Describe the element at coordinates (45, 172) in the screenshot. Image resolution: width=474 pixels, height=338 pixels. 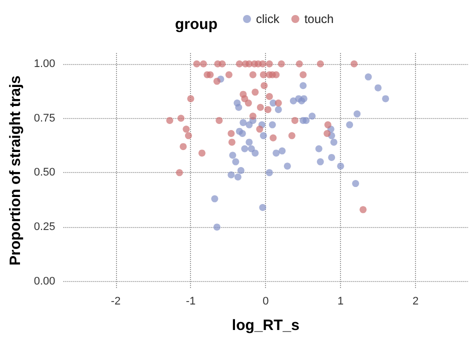
I see `y-tick-label: 0.50` at that location.